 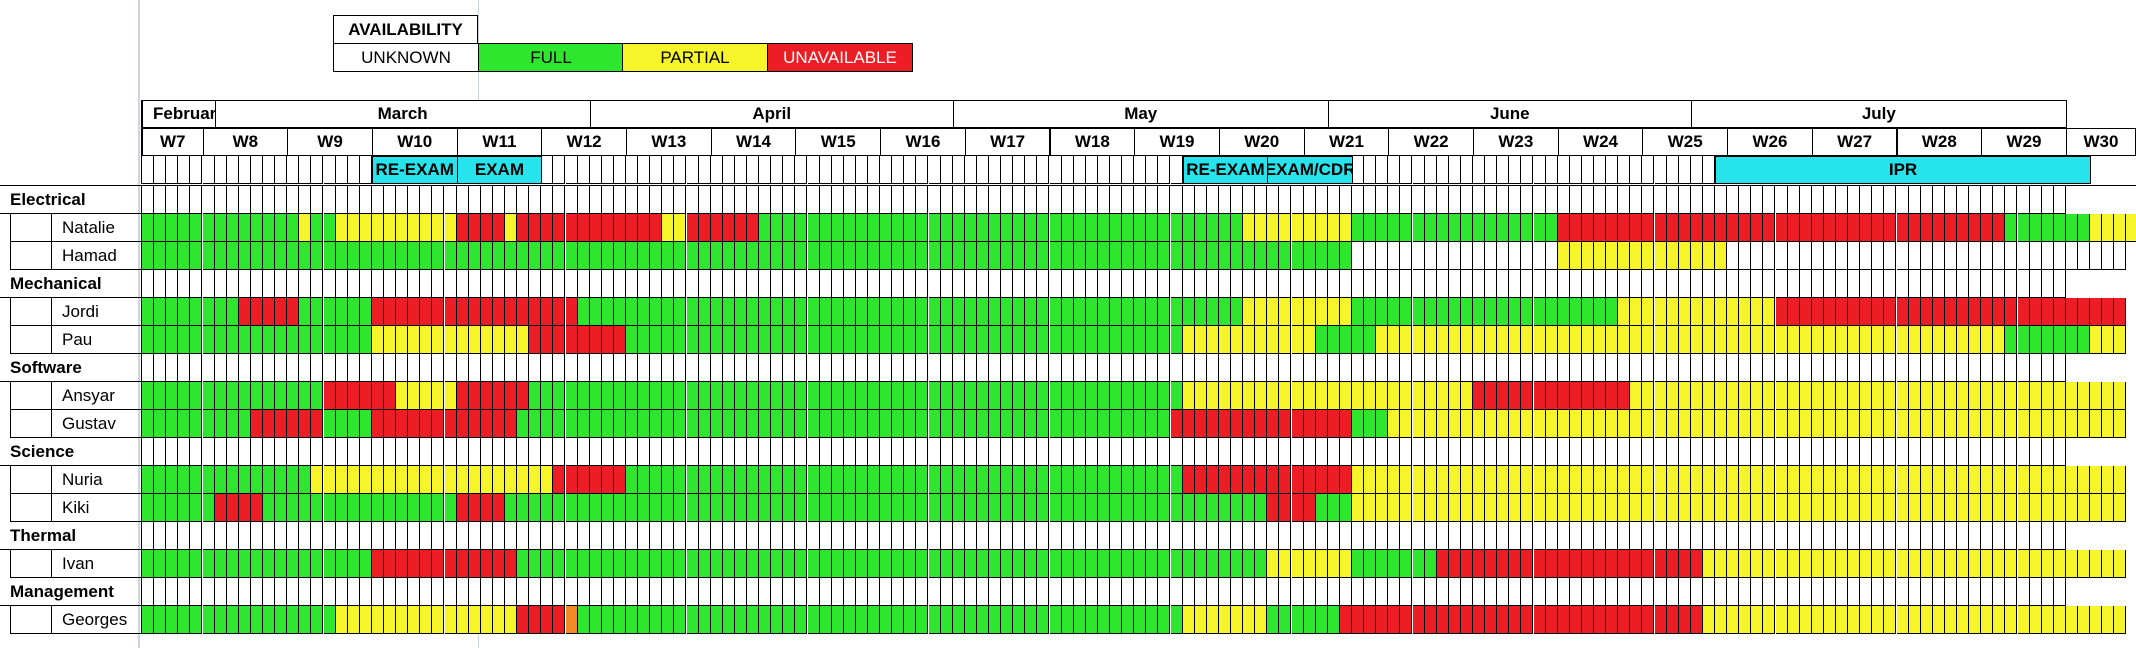 What do you see at coordinates (1140, 170) in the screenshot?
I see `day-cell` at bounding box center [1140, 170].